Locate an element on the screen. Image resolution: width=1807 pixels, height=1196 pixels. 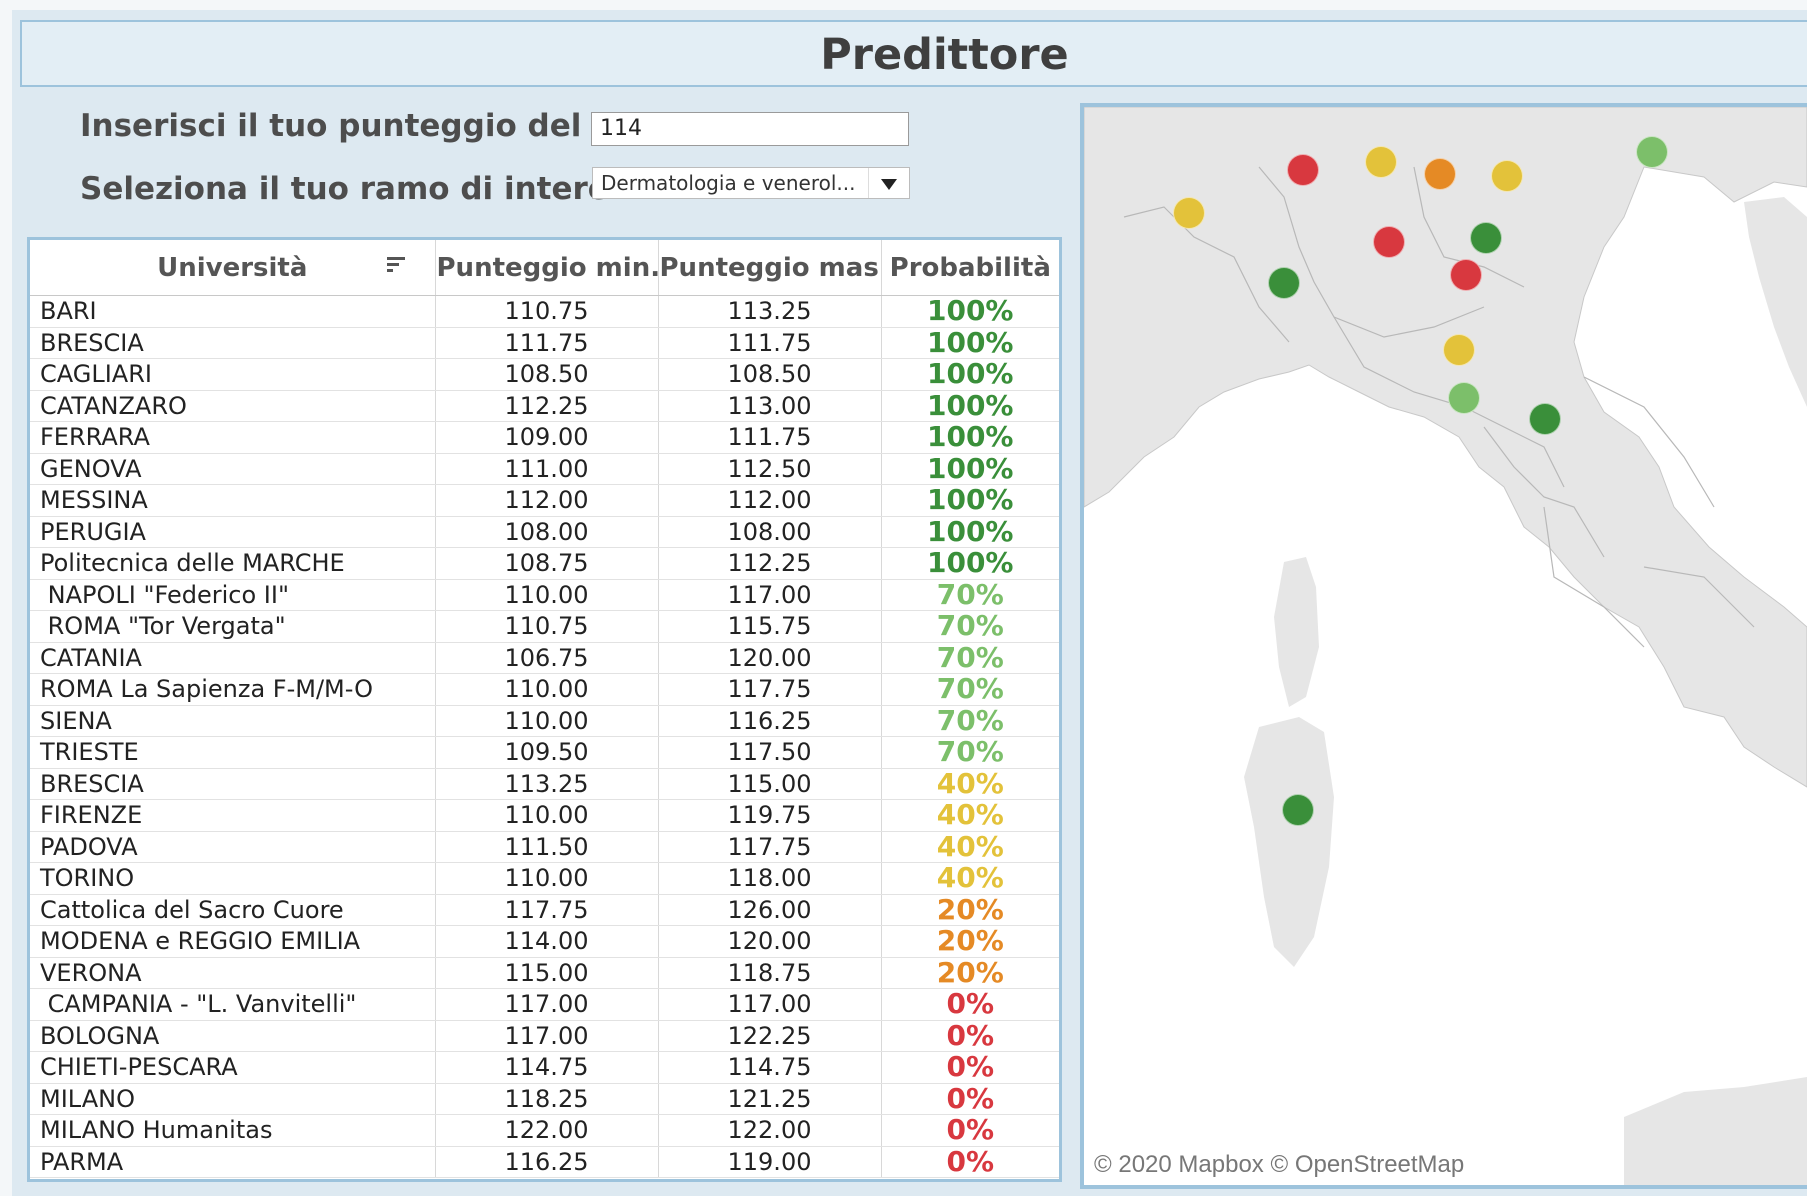
max-score-cell: 118.00 is located at coordinates (770, 878).